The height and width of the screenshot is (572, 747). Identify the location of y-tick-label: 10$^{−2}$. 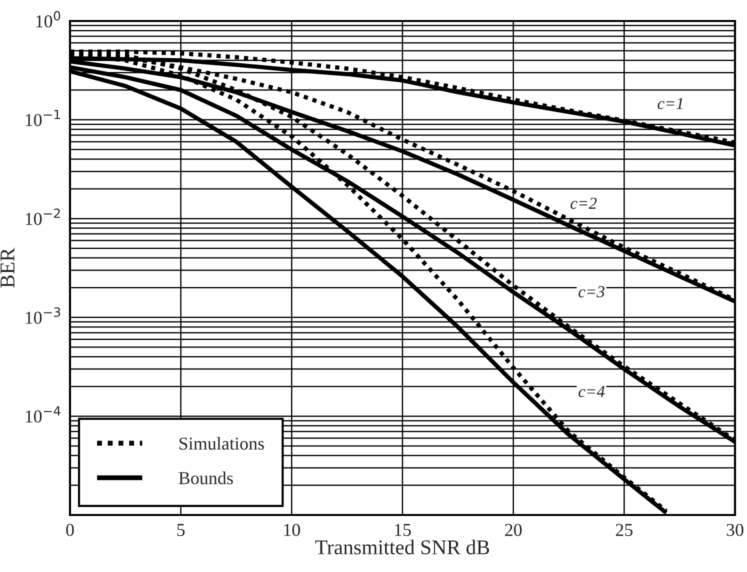
(43, 217).